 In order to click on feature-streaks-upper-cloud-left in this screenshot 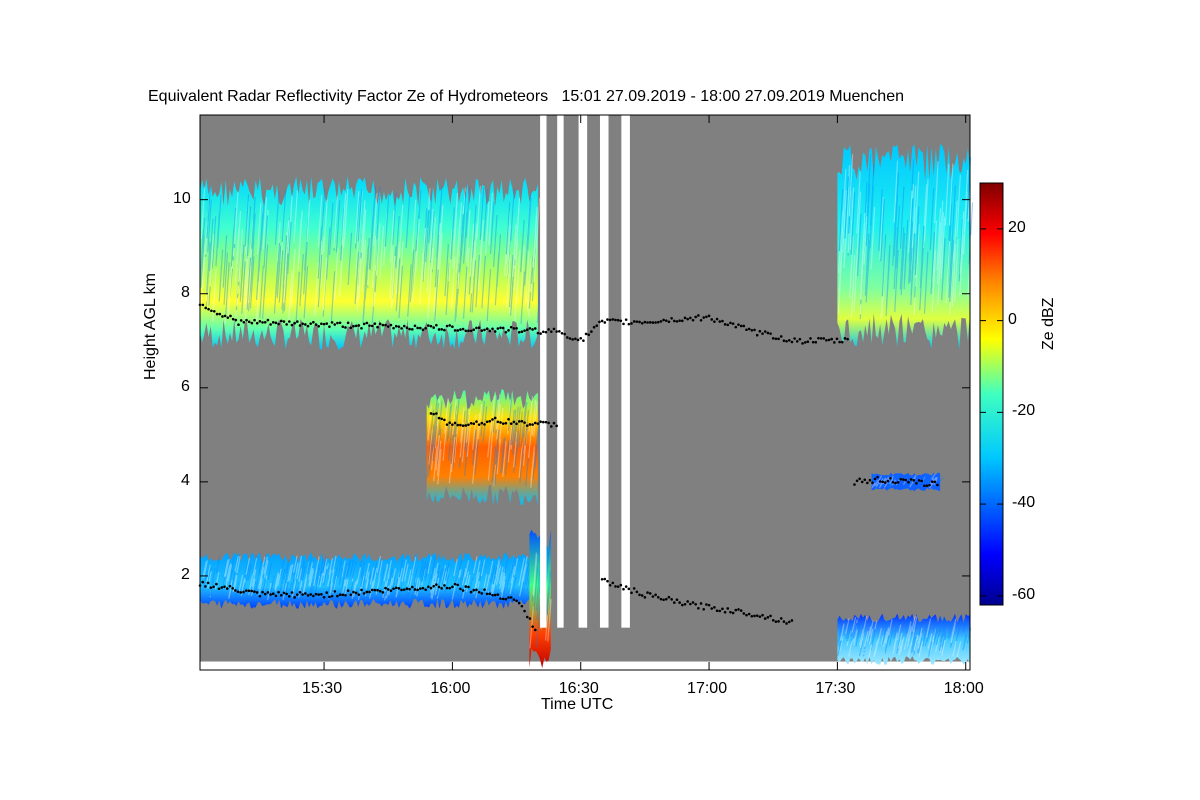, I will do `click(370, 255)`.